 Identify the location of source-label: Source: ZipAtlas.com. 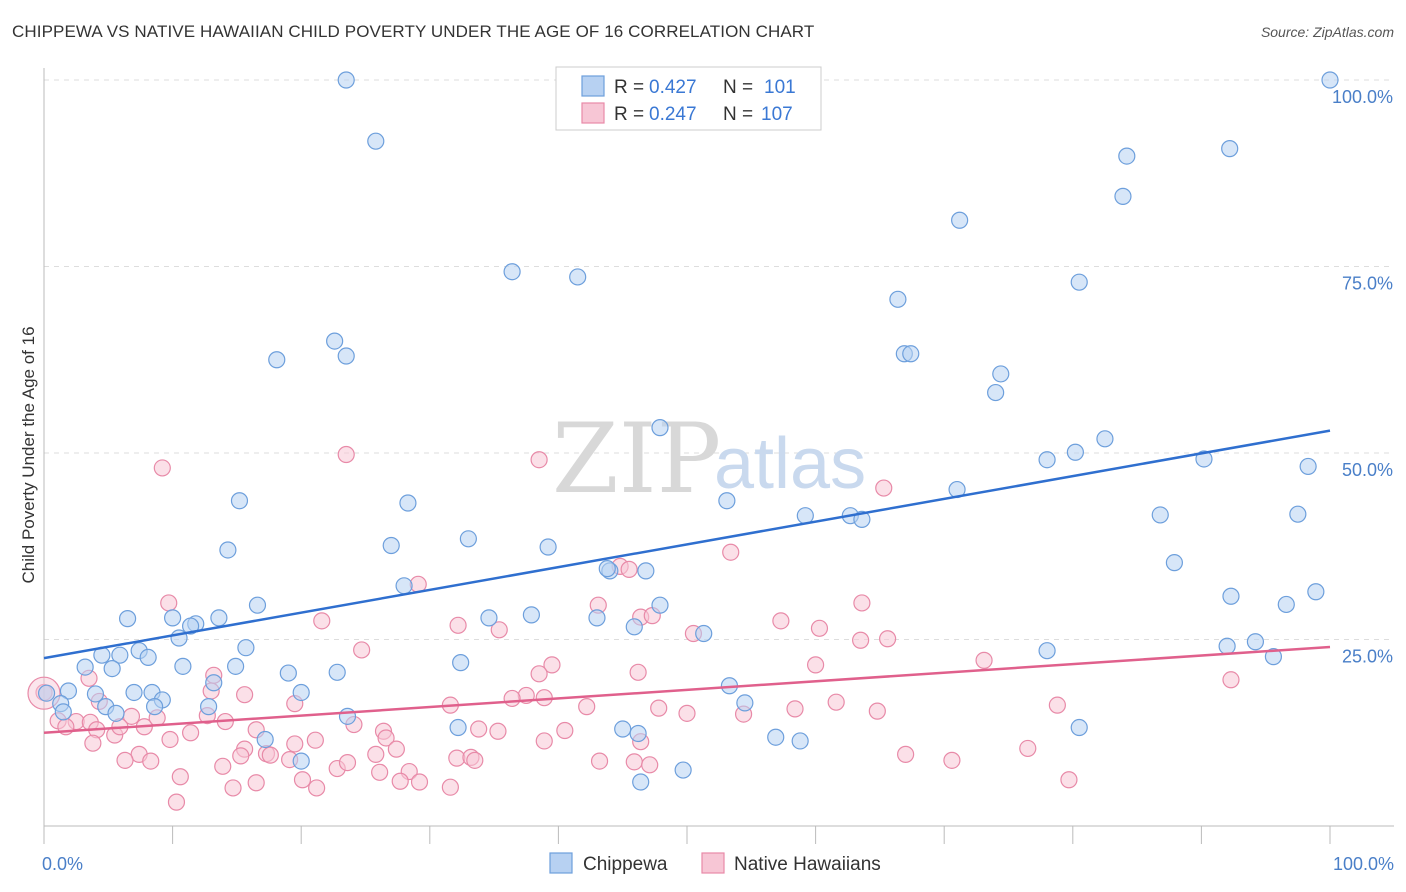
(1327, 32).